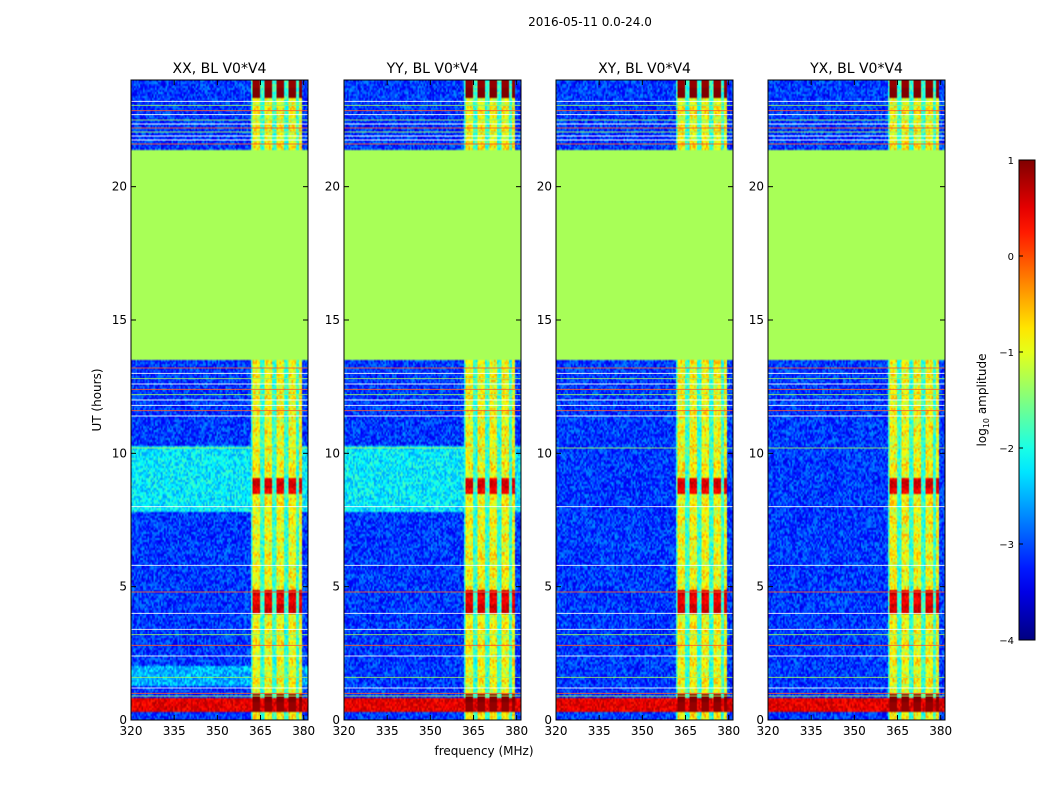 Image resolution: width=1050 pixels, height=804 pixels. Describe the element at coordinates (982, 437) in the screenshot. I see `colorbar-label-main: log` at that location.